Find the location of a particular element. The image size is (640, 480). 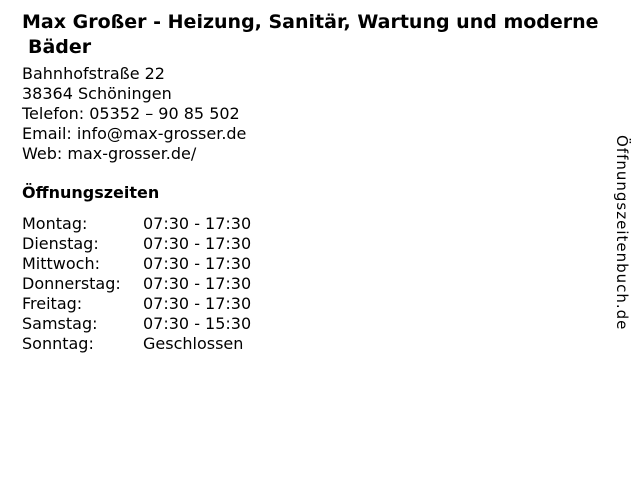

opening-hours-heading: Öffnungszeiten is located at coordinates (91, 192).